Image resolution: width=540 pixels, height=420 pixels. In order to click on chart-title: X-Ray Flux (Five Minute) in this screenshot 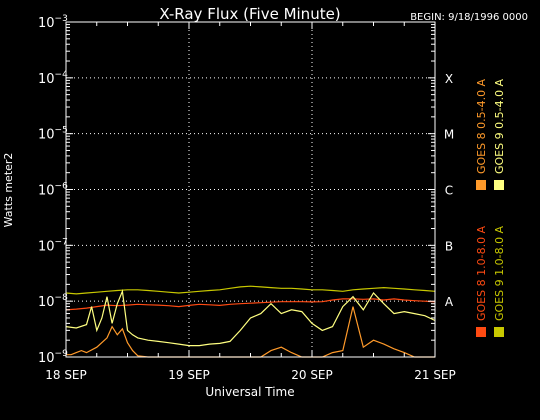, I will do `click(249, 14)`.